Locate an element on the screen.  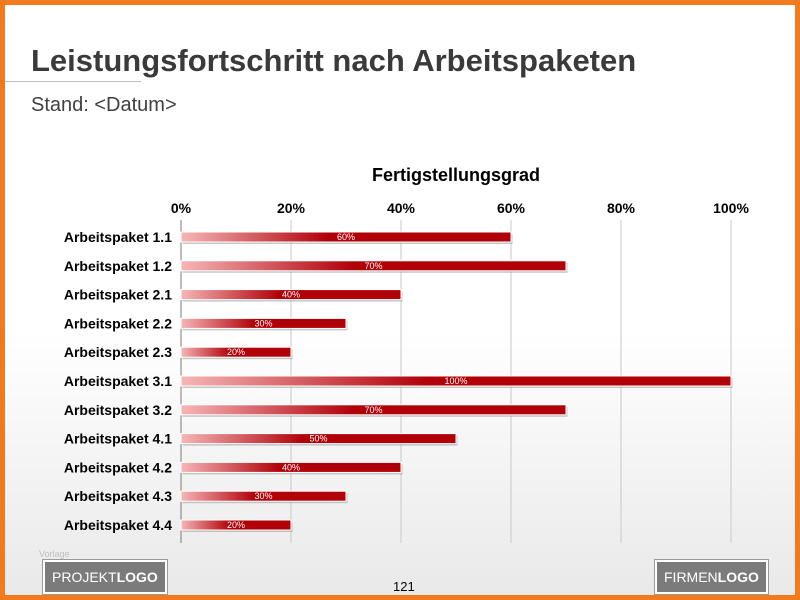
page-number: 121 is located at coordinates (404, 586).